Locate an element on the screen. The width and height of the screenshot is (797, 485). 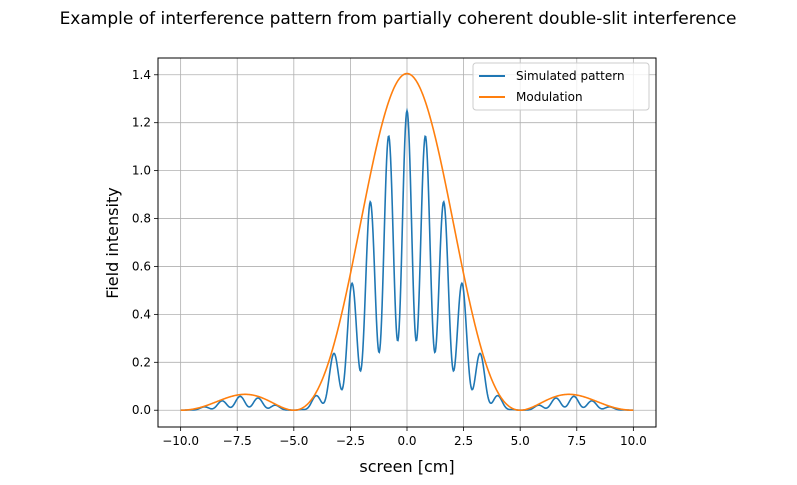
x-tick-label: −10.0 is located at coordinates (180, 441).